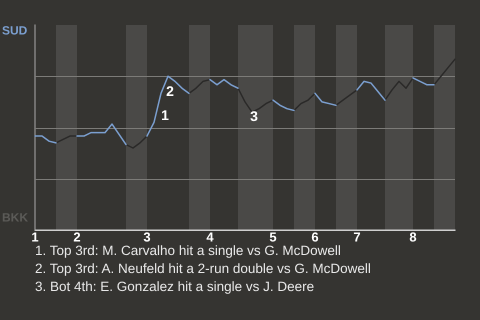 The image size is (480, 320). What do you see at coordinates (147, 236) in the screenshot?
I see `x-tick-label: 3` at bounding box center [147, 236].